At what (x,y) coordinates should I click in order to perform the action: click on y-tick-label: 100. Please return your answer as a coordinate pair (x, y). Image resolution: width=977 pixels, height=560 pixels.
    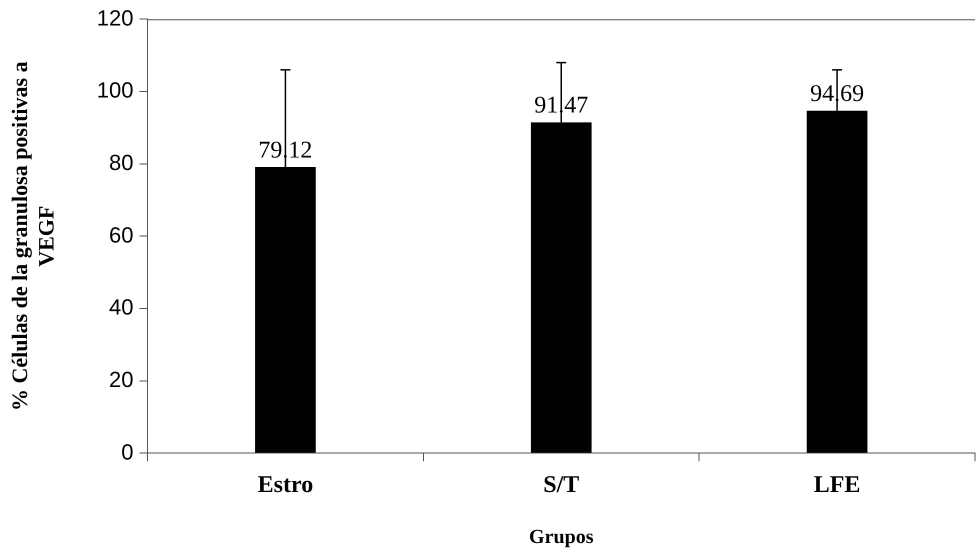
    Looking at the image, I should click on (115, 90).